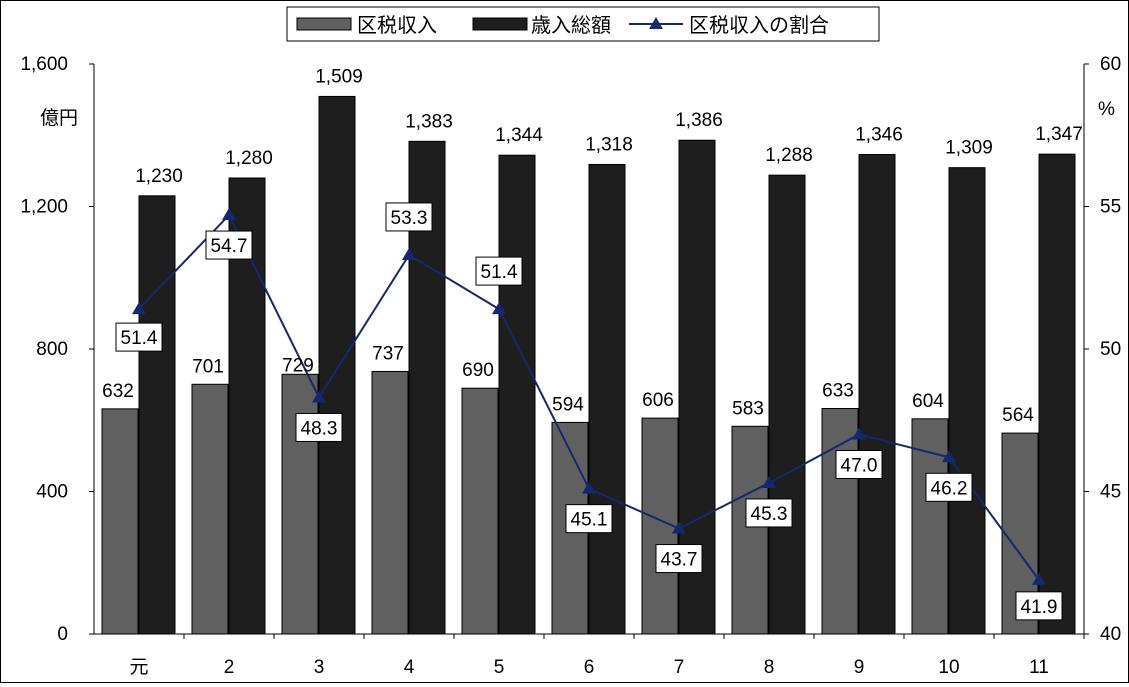 This screenshot has width=1129, height=687. What do you see at coordinates (1110, 634) in the screenshot?
I see `right-tick-label: 40` at bounding box center [1110, 634].